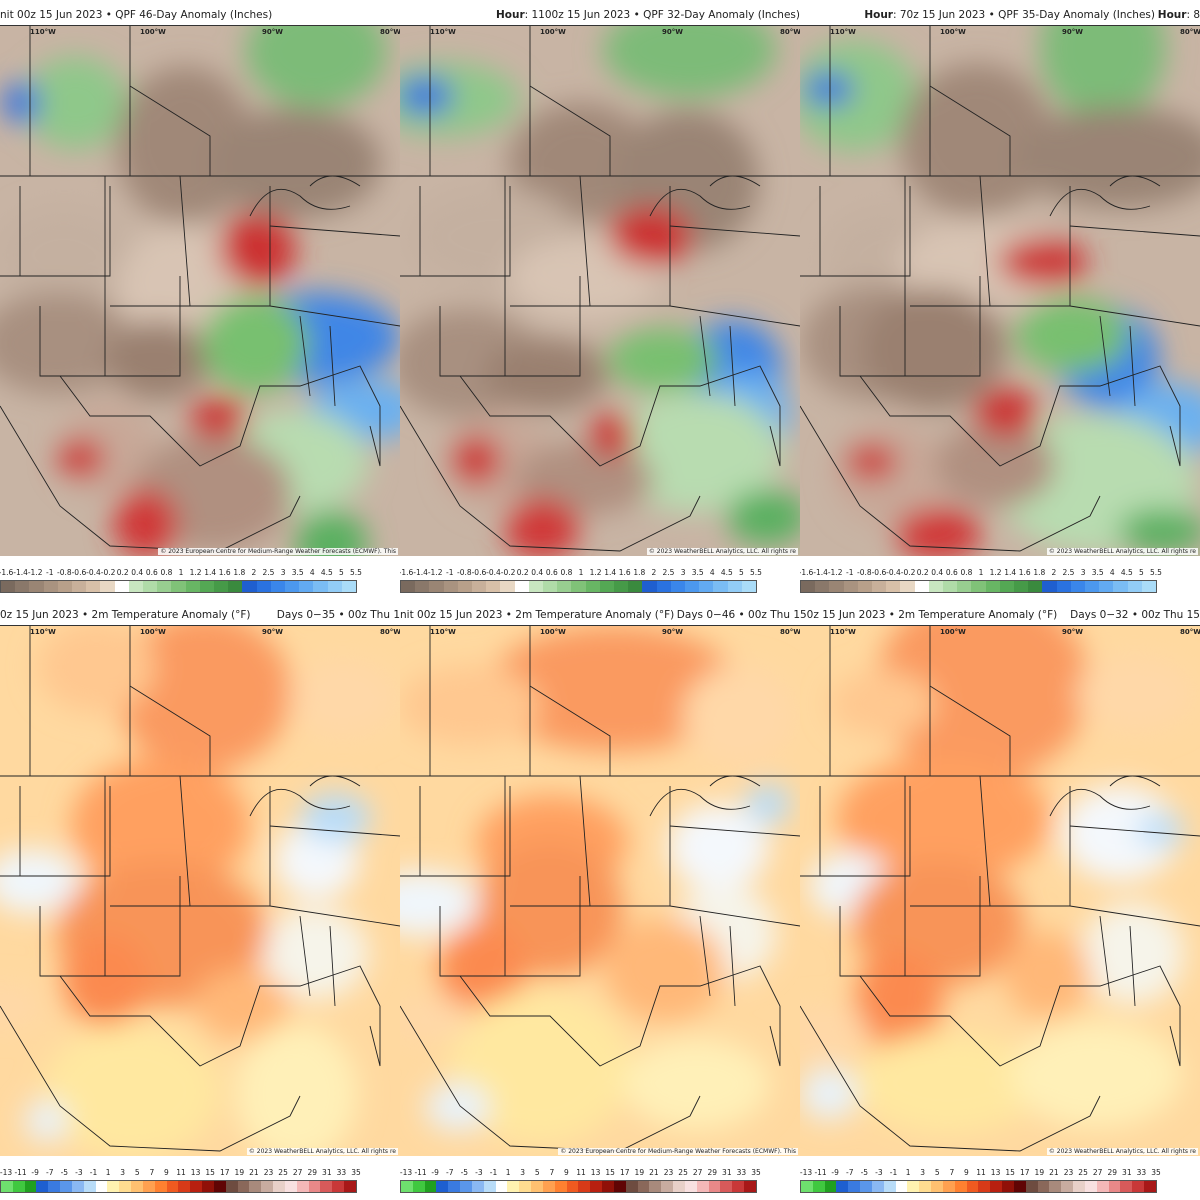 The height and width of the screenshot is (1200, 1200). What do you see at coordinates (712, 1172) in the screenshot?
I see `colorbar-tick-label: 29` at bounding box center [712, 1172].